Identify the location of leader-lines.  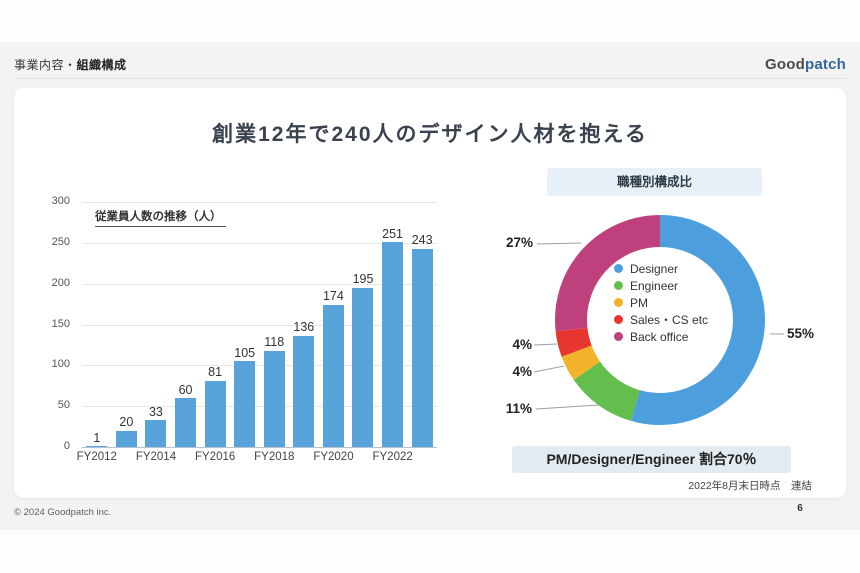
(658, 326).